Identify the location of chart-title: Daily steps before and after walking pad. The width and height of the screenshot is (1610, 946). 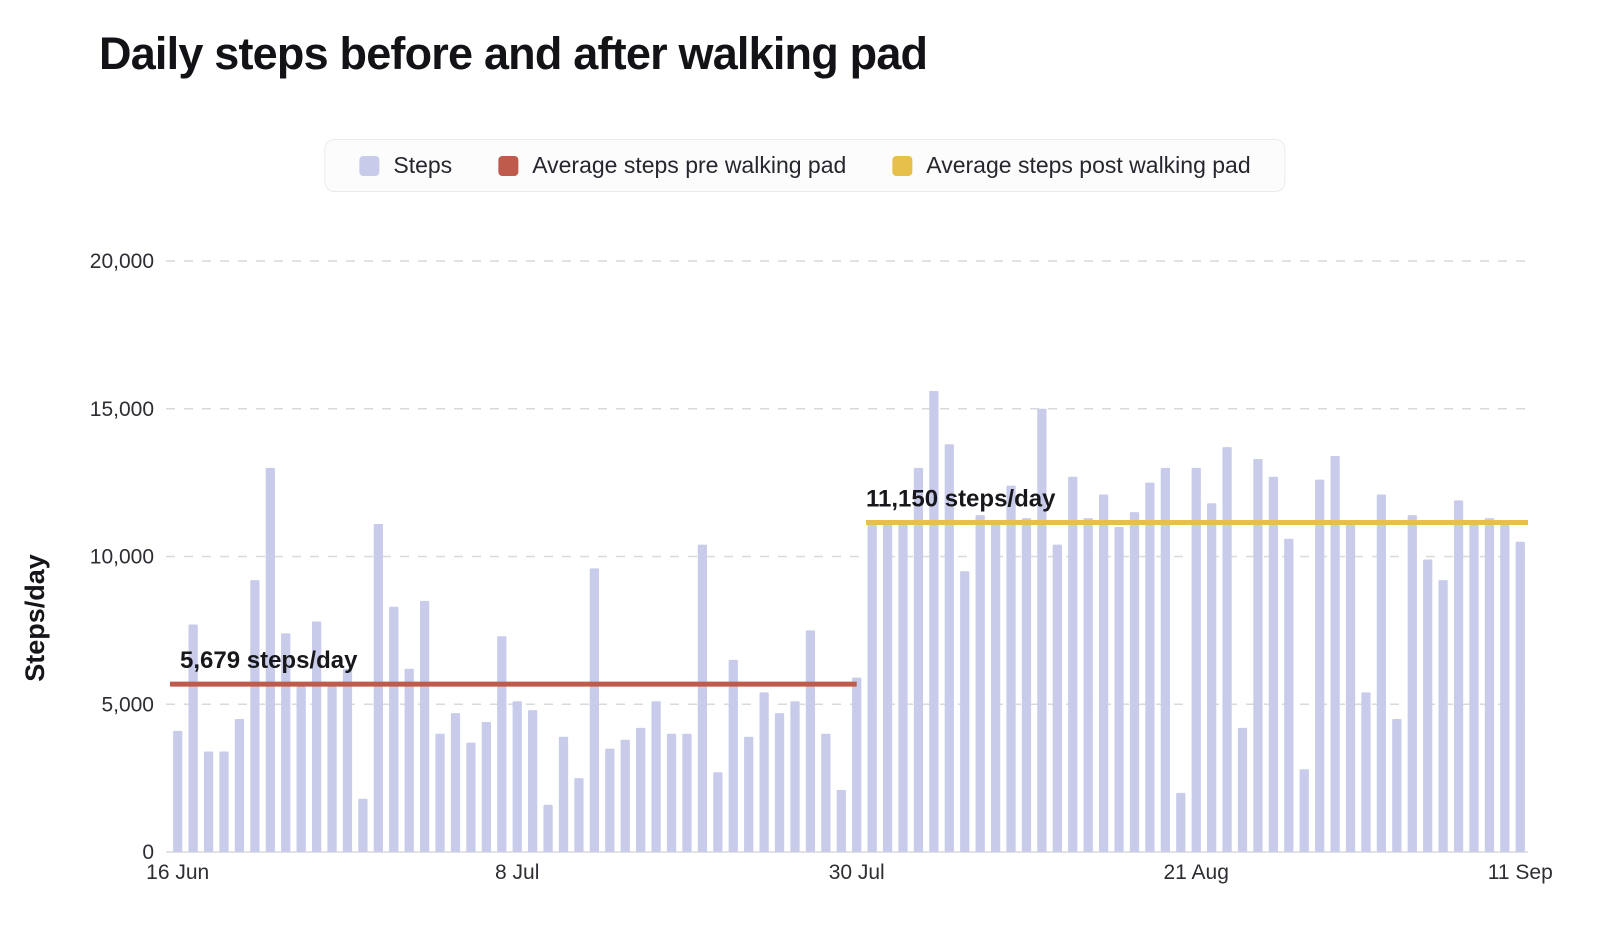
(513, 53).